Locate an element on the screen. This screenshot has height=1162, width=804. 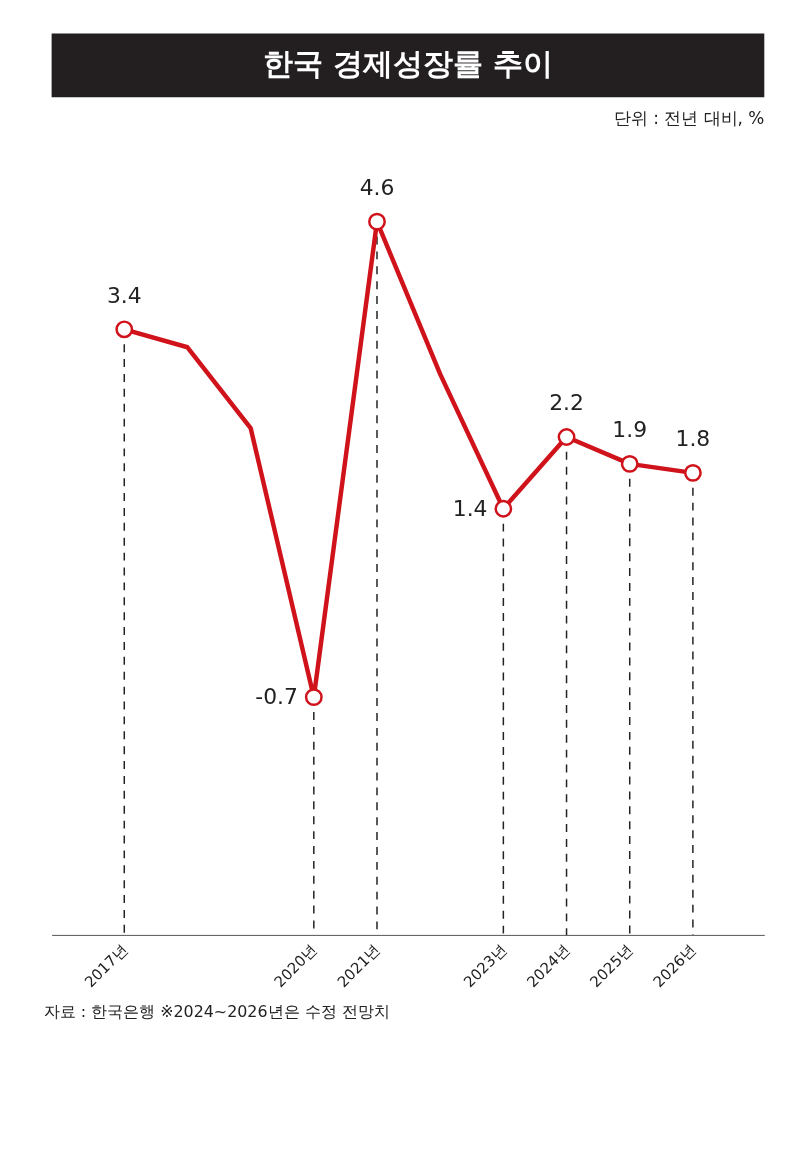
data-label: 2.2 is located at coordinates (566, 403).